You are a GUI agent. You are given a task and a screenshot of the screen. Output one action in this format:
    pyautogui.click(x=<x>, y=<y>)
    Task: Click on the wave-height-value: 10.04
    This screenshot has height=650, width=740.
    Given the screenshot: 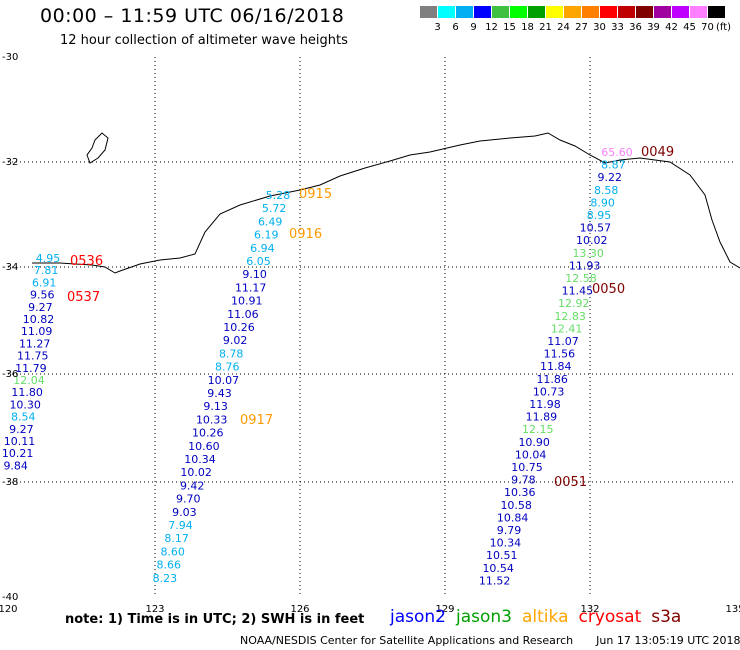 What is the action you would take?
    pyautogui.click(x=531, y=454)
    